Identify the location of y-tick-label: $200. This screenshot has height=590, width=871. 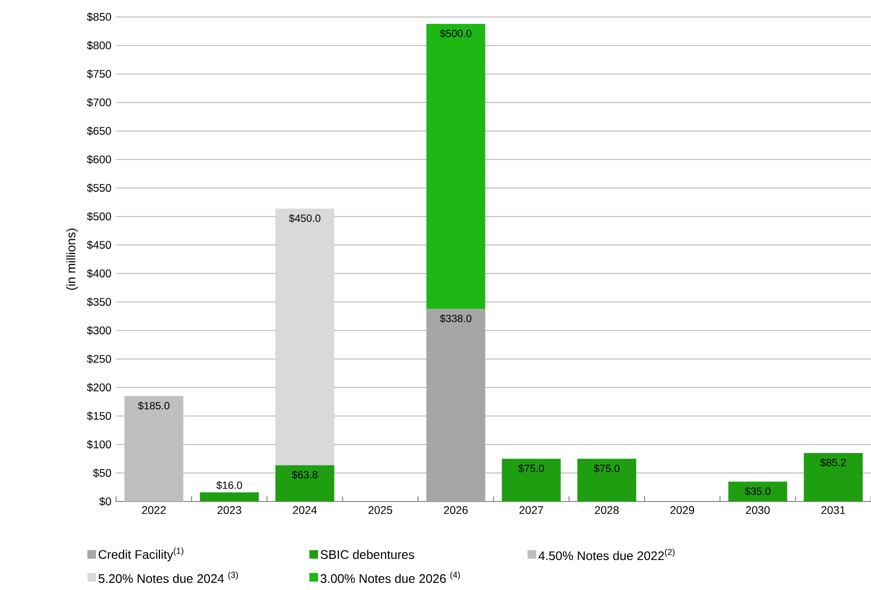
(99, 387).